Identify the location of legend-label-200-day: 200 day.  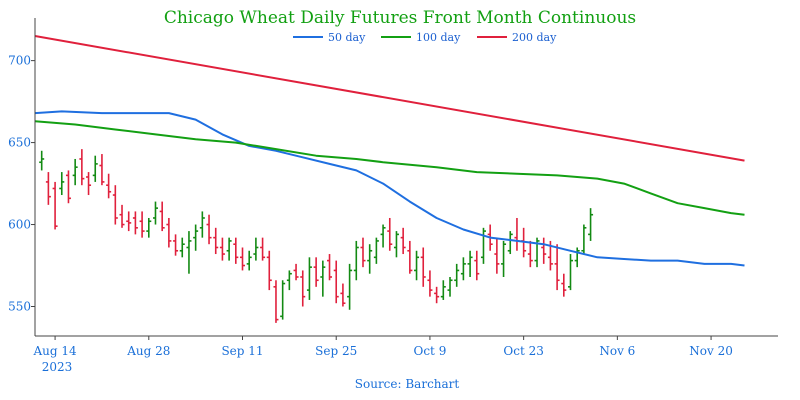
(534, 37).